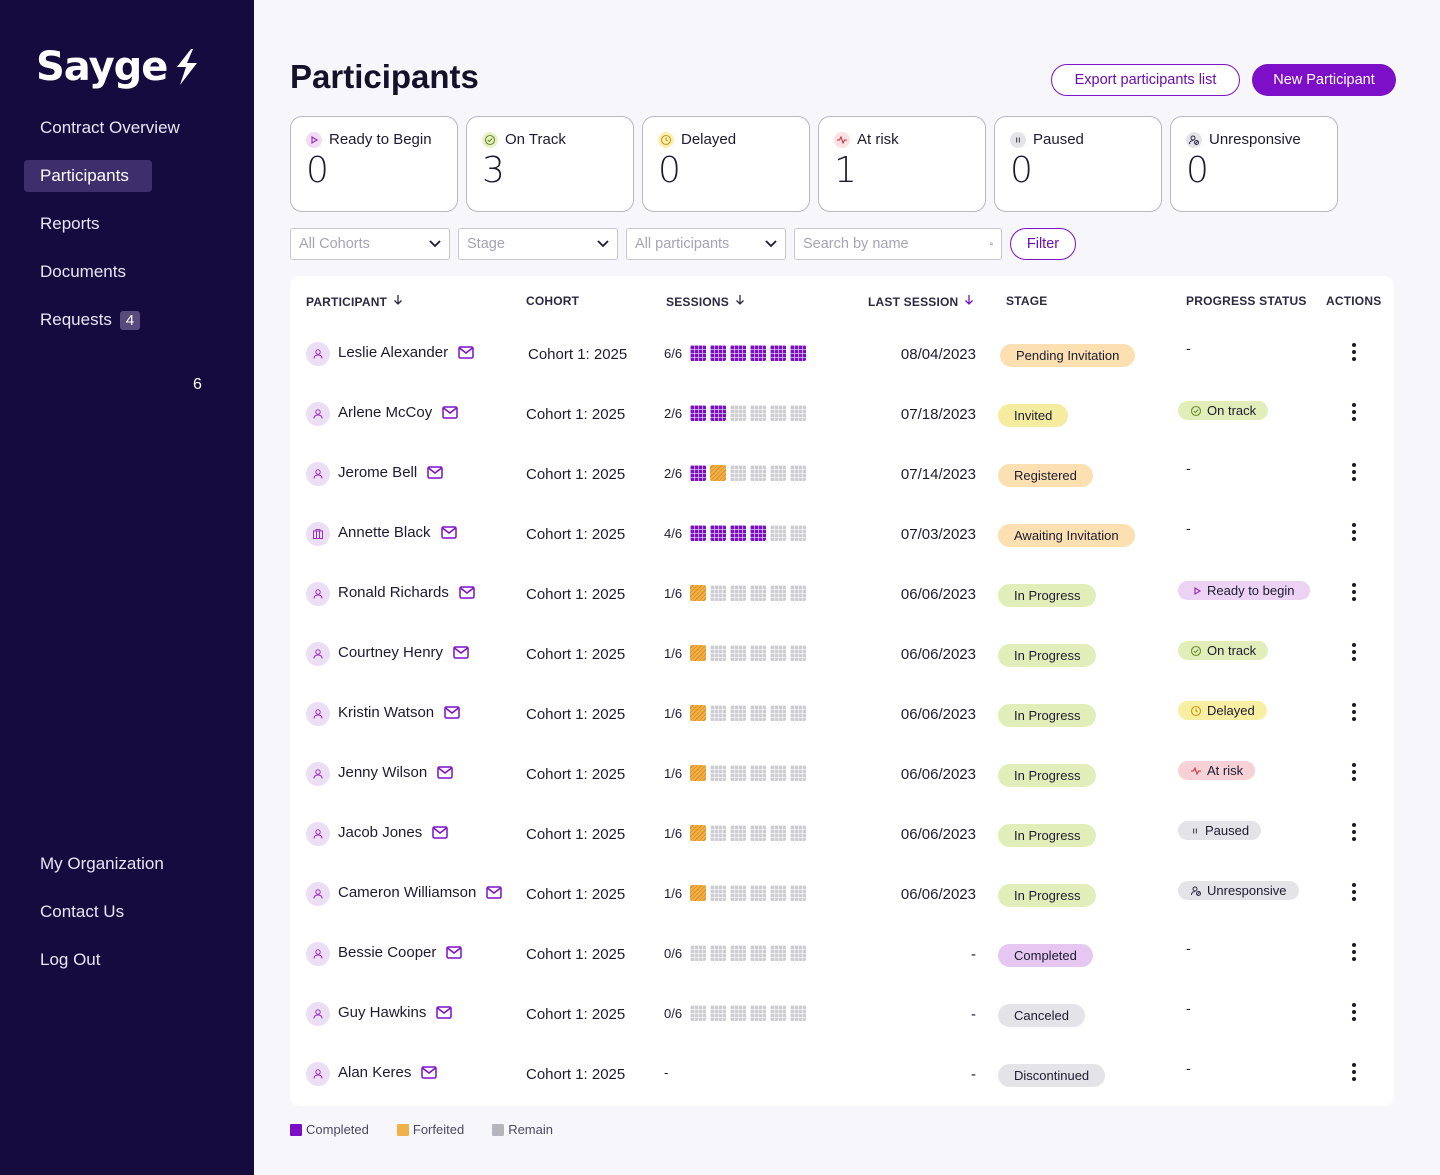 The width and height of the screenshot is (1440, 1175). What do you see at coordinates (127, 960) in the screenshot?
I see `sidebar-item-log-out: Log Out` at bounding box center [127, 960].